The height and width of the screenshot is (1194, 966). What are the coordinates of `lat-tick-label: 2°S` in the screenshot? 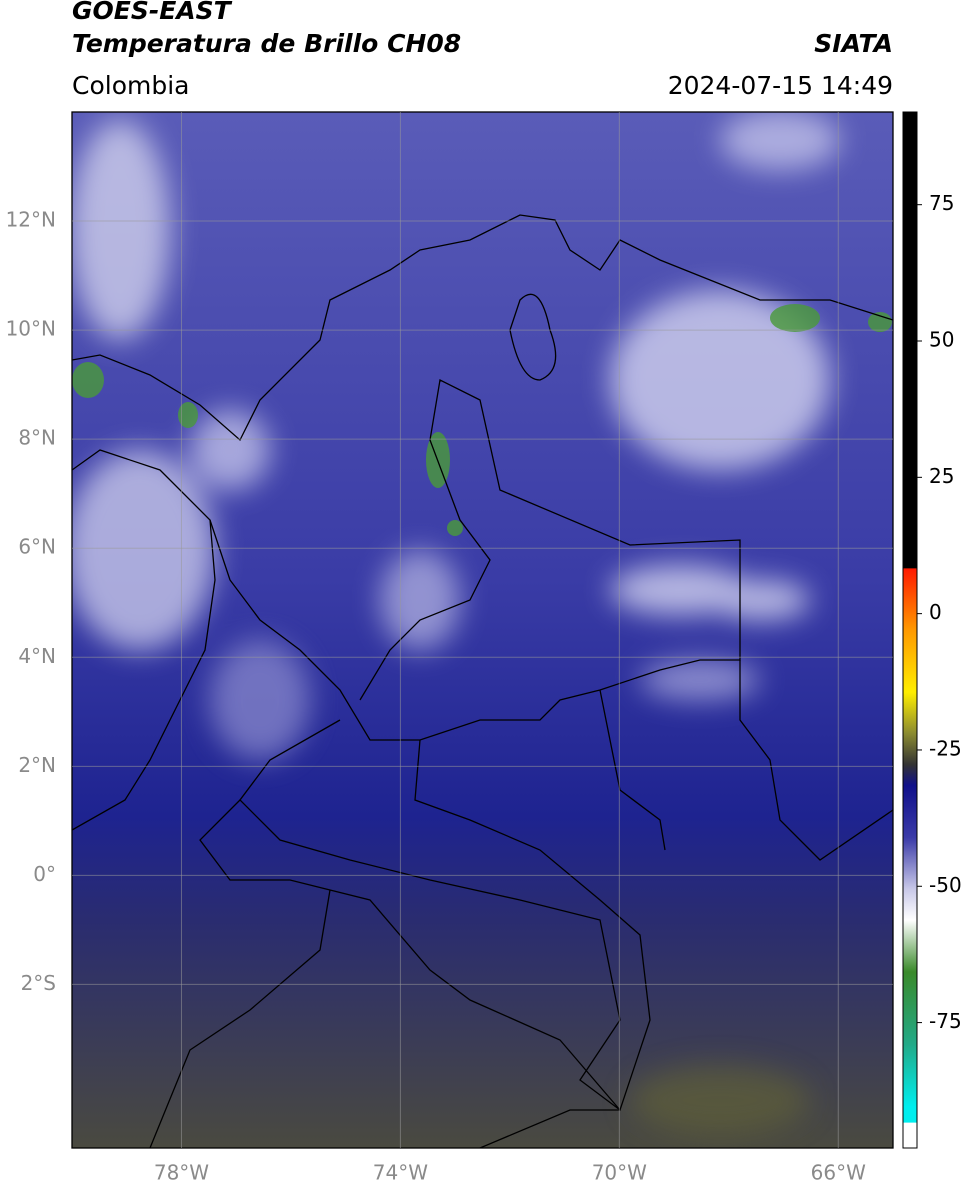 It's located at (38, 983).